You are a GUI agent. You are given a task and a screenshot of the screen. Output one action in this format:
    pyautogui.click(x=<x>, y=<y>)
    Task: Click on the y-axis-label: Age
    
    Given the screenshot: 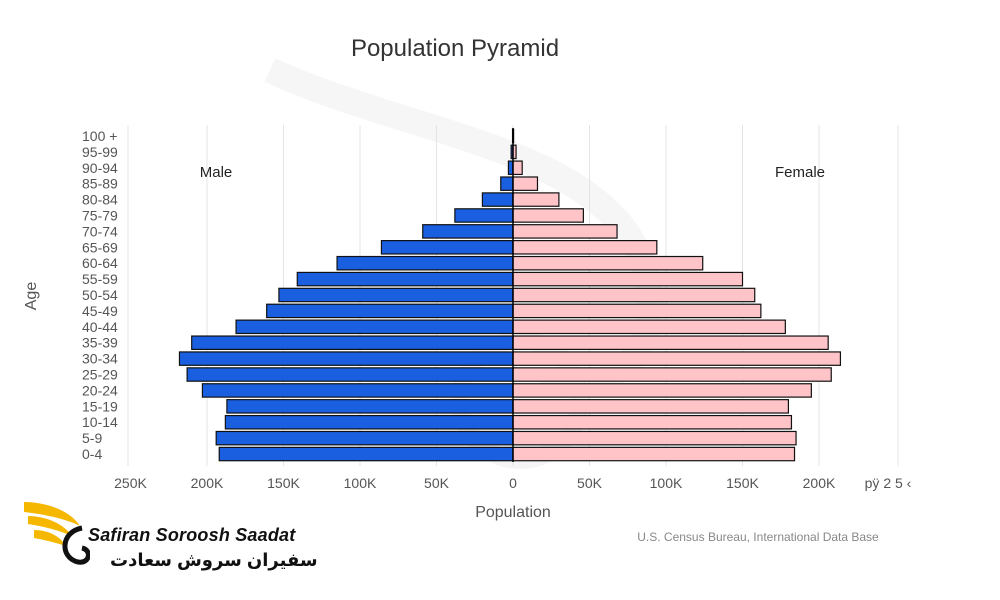 What is the action you would take?
    pyautogui.click(x=31, y=296)
    